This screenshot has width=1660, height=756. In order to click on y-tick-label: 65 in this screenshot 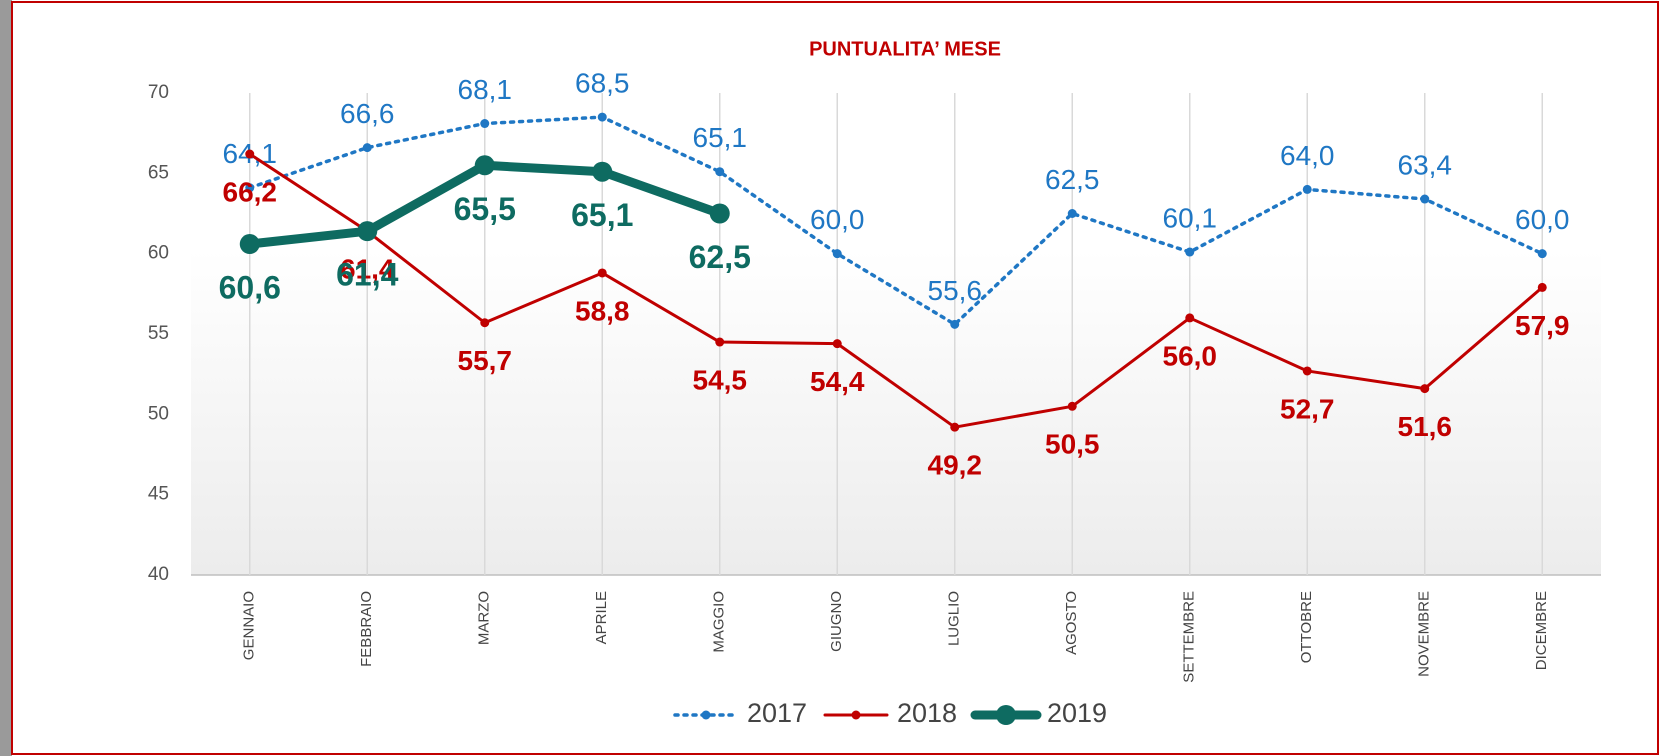, I will do `click(158, 172)`.